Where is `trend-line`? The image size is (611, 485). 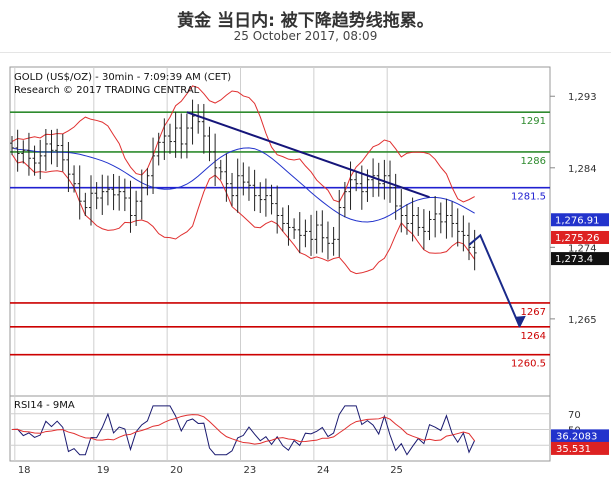
trend-line is located at coordinates (308, 155).